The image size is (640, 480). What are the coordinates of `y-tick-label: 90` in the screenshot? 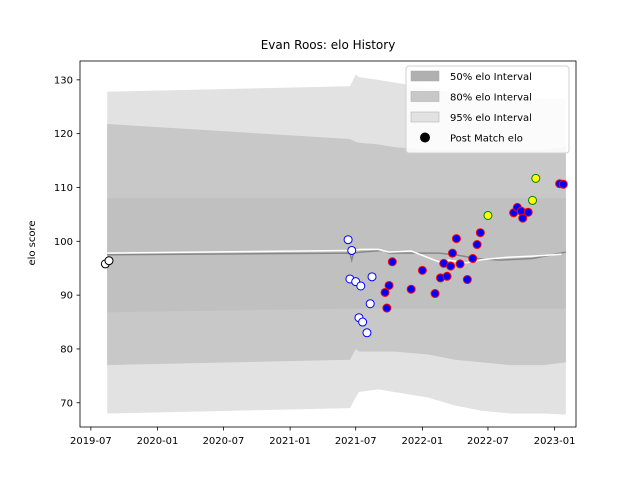 It's located at (66, 296).